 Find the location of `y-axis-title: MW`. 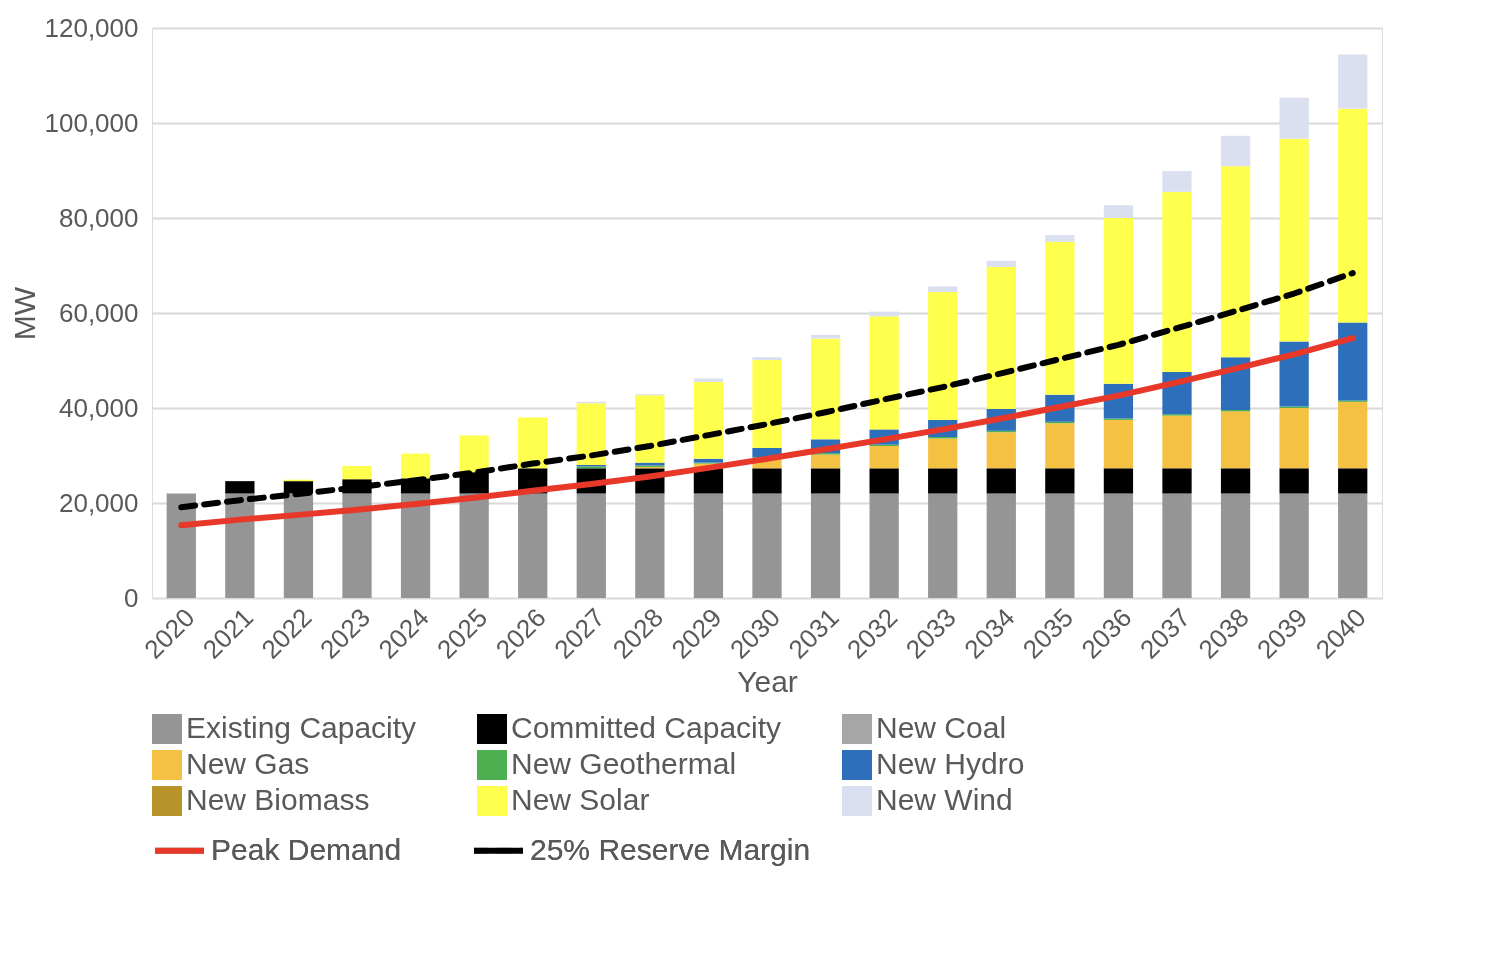

y-axis-title: MW is located at coordinates (24, 313).